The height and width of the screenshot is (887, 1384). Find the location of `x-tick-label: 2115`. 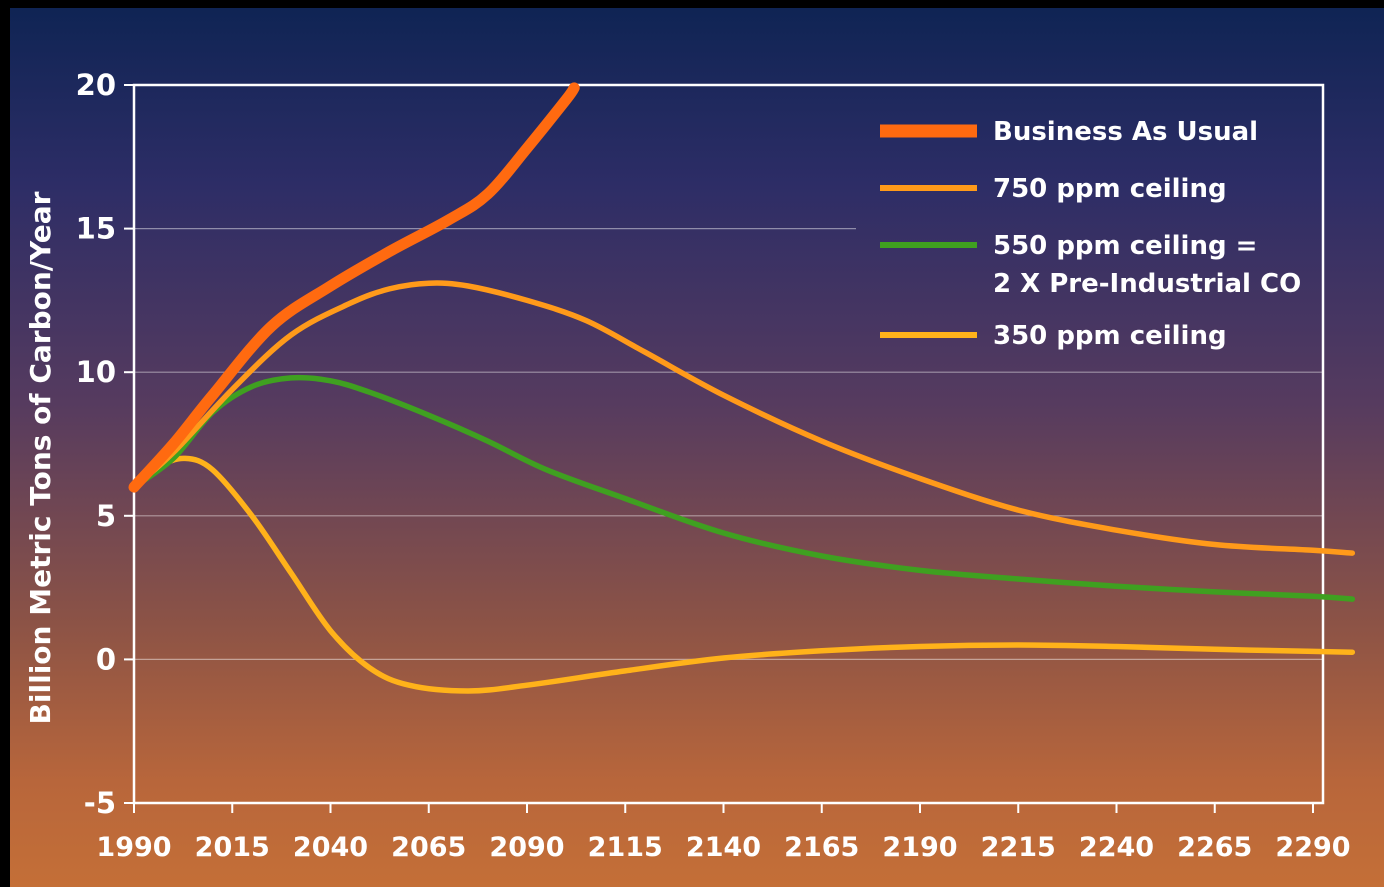

x-tick-label: 2115 is located at coordinates (625, 847).